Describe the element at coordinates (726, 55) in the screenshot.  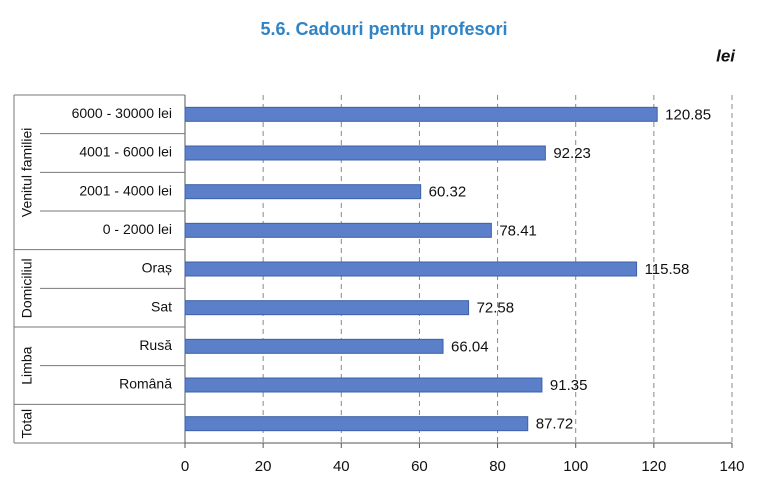
I see `unit-label: lei` at that location.